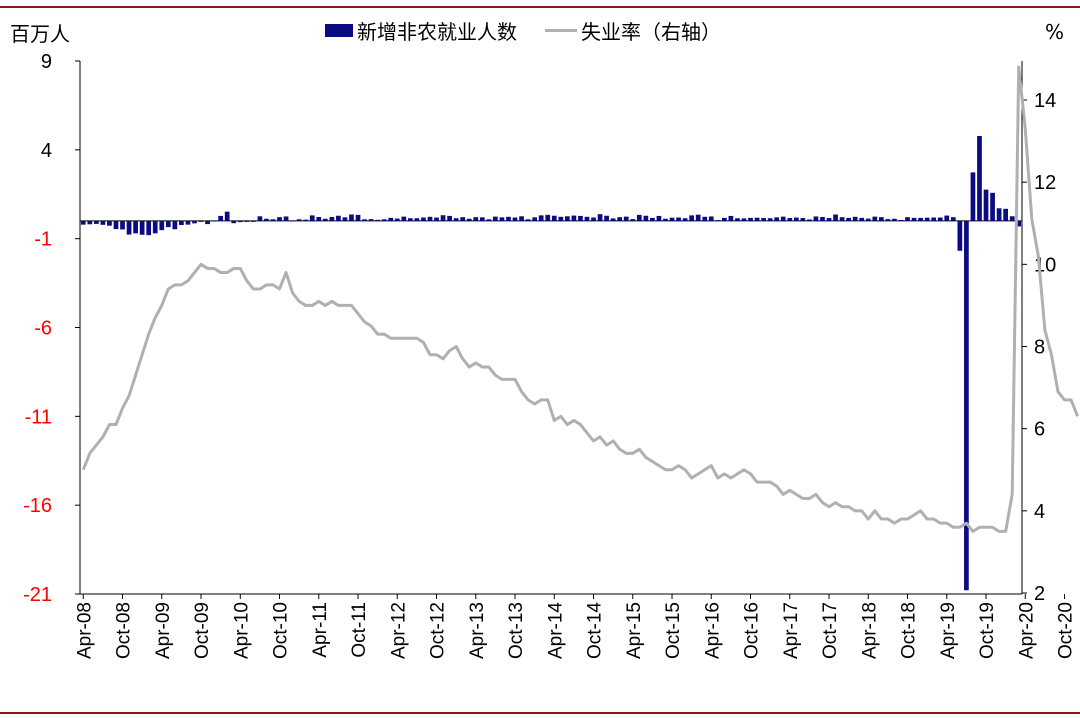  I want to click on x-tick-label: Oct-11, so click(359, 630).